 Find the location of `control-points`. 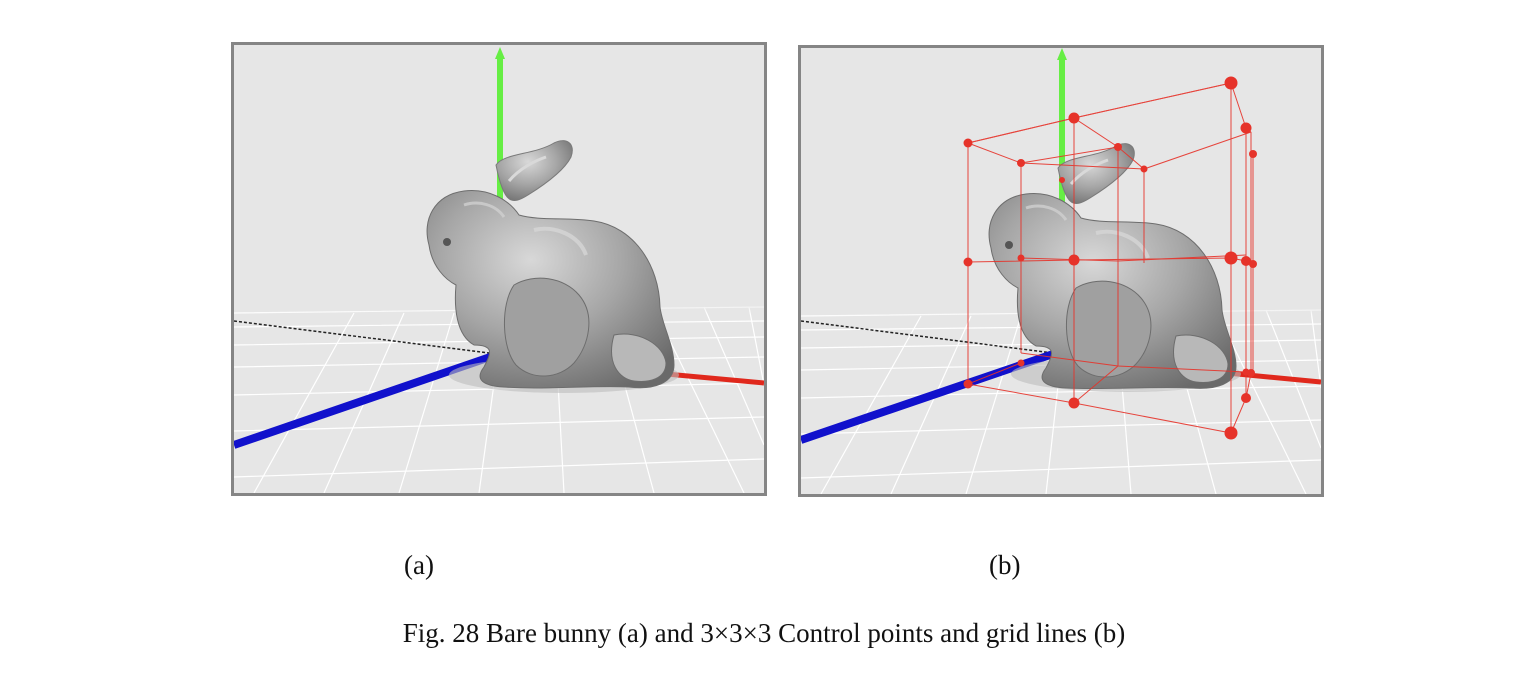

control-points is located at coordinates (1110, 258).